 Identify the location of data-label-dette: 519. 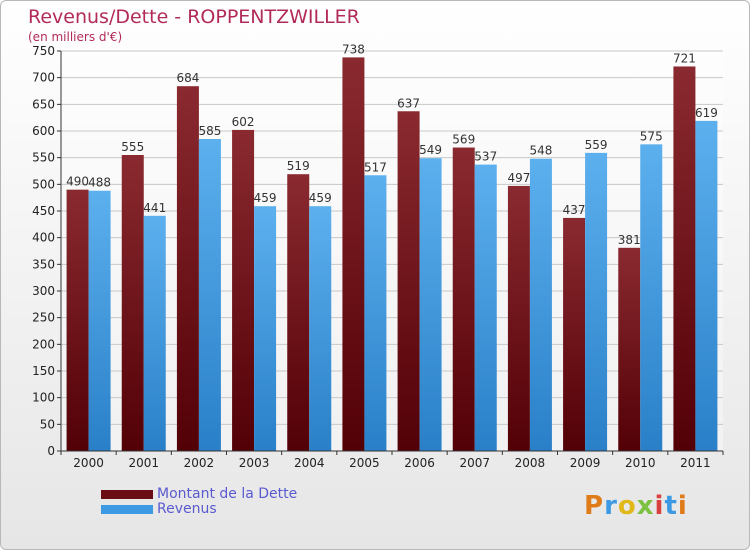
(298, 166).